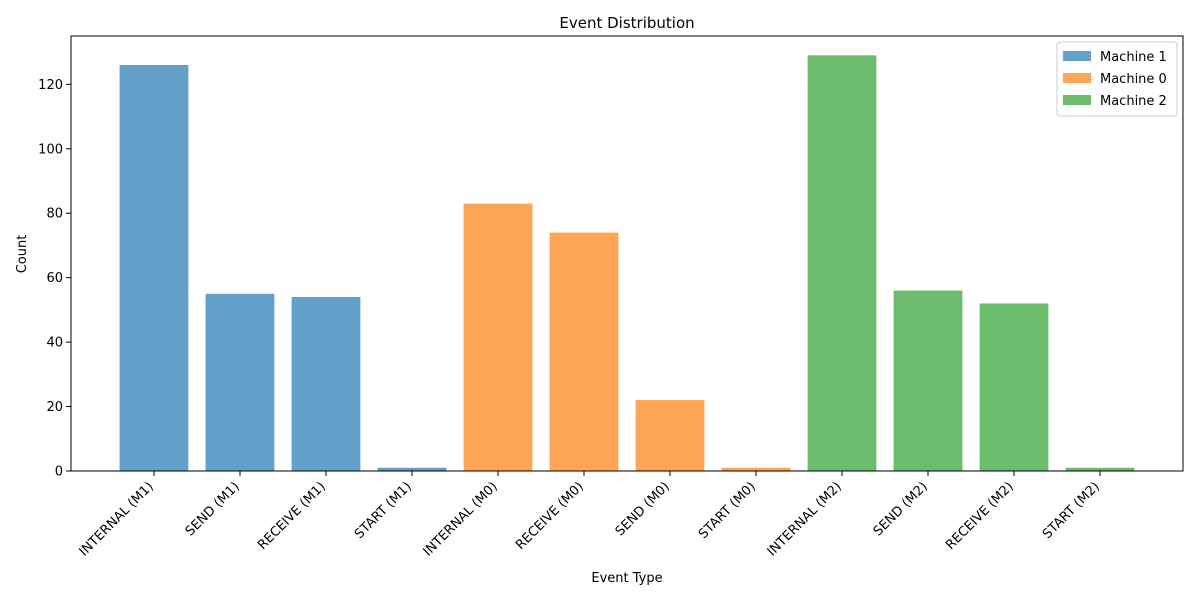  I want to click on bar-send-m1, so click(240, 382).